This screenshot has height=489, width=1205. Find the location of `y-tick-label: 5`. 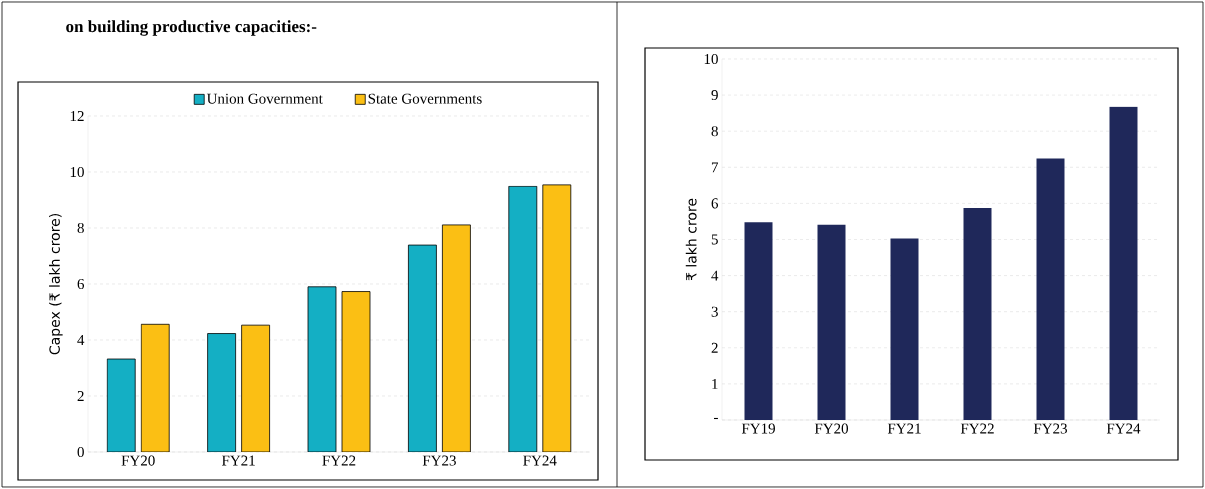

y-tick-label: 5 is located at coordinates (714, 239).